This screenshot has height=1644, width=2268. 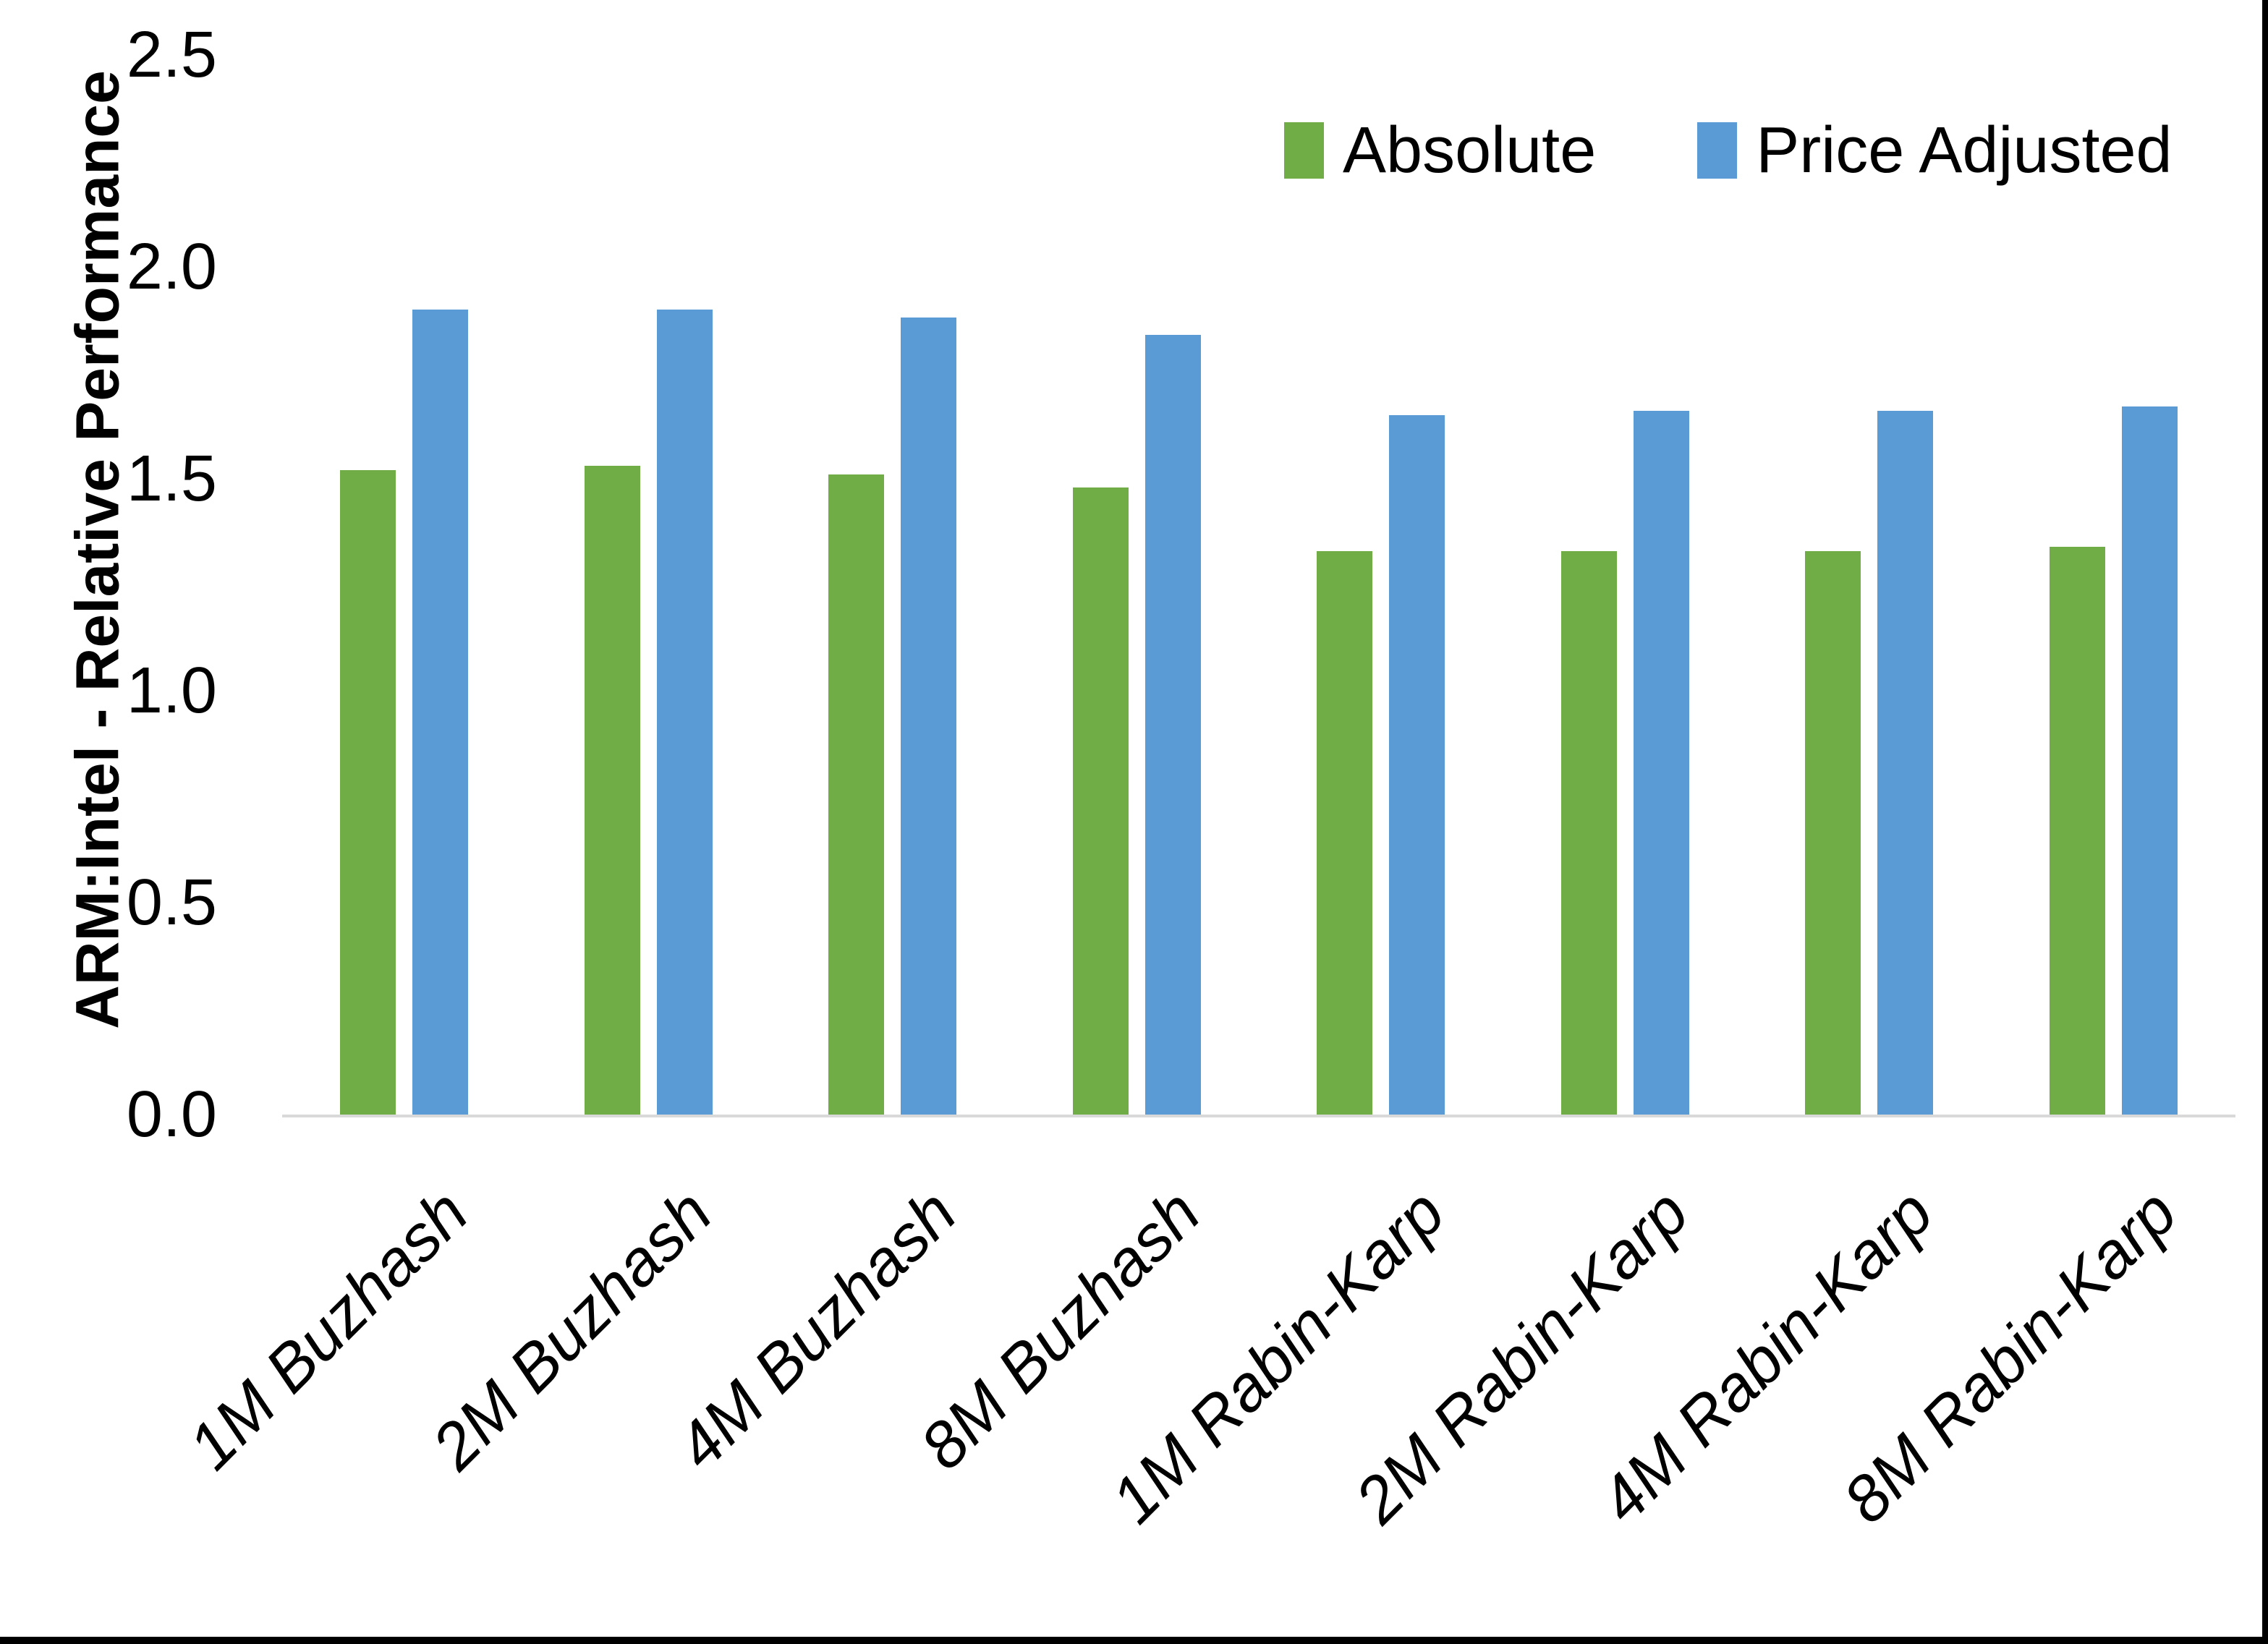 I want to click on y-tick-label: 0.5, so click(x=171, y=902).